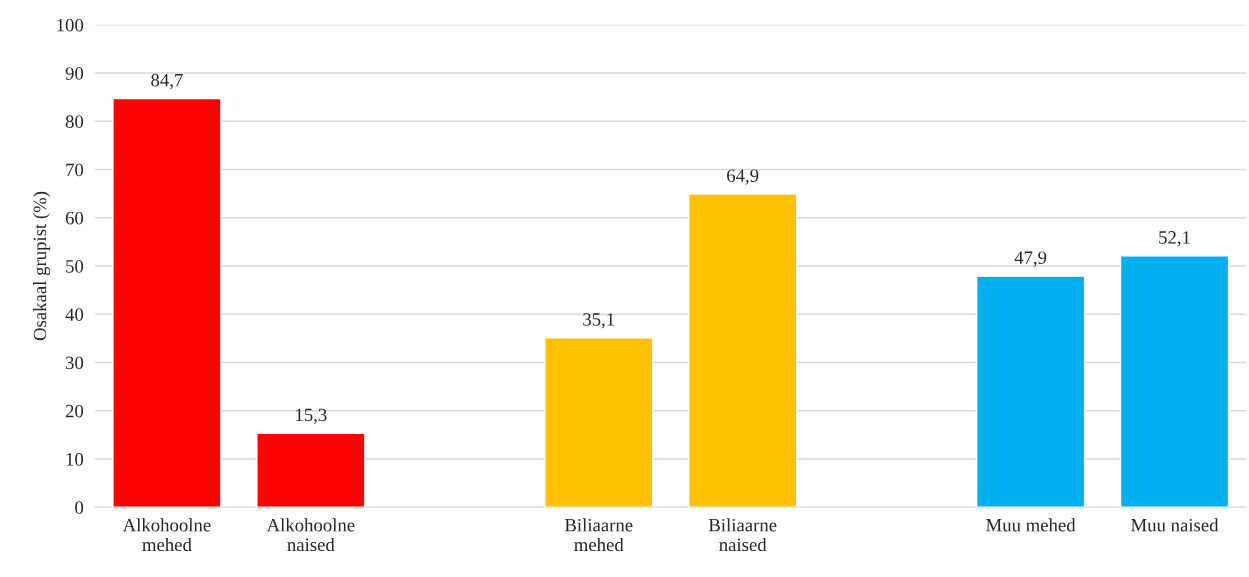  Describe the element at coordinates (311, 416) in the screenshot. I see `data-label: 15,3` at that location.